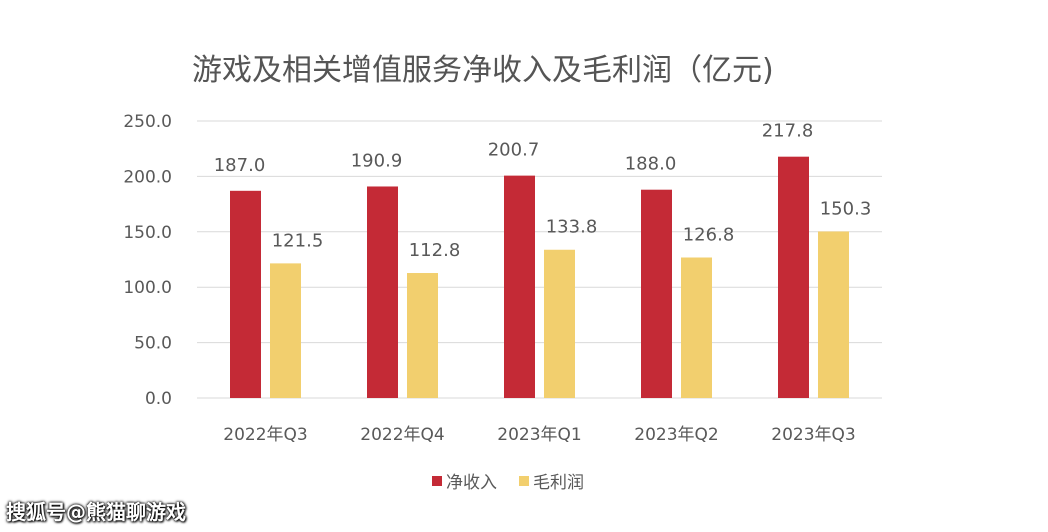 Image resolution: width=1048 pixels, height=532 pixels. What do you see at coordinates (676, 435) in the screenshot?
I see `x-category-label: 2023年Q2` at bounding box center [676, 435].